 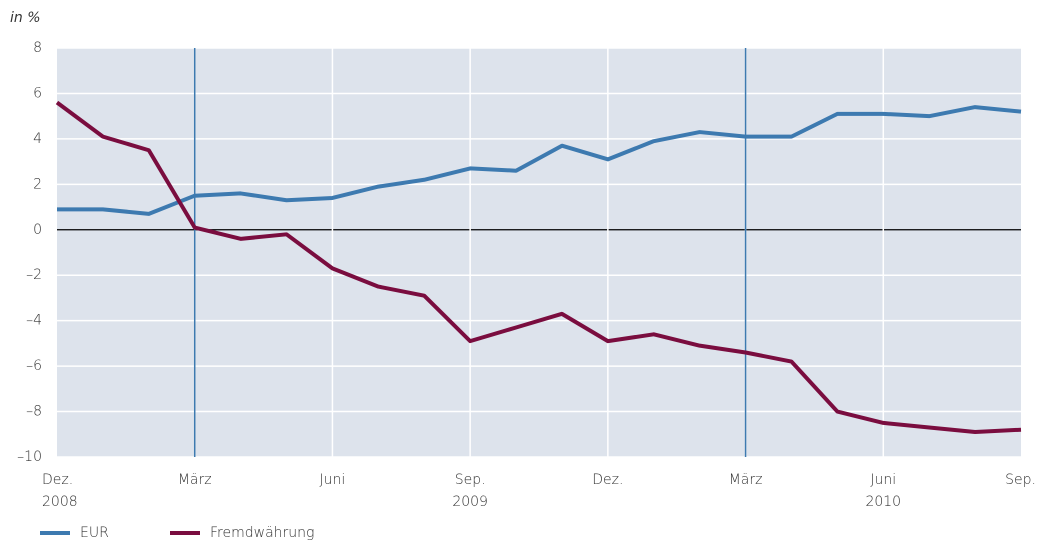 What do you see at coordinates (883, 502) in the screenshot?
I see `x-year-label: 2010` at bounding box center [883, 502].